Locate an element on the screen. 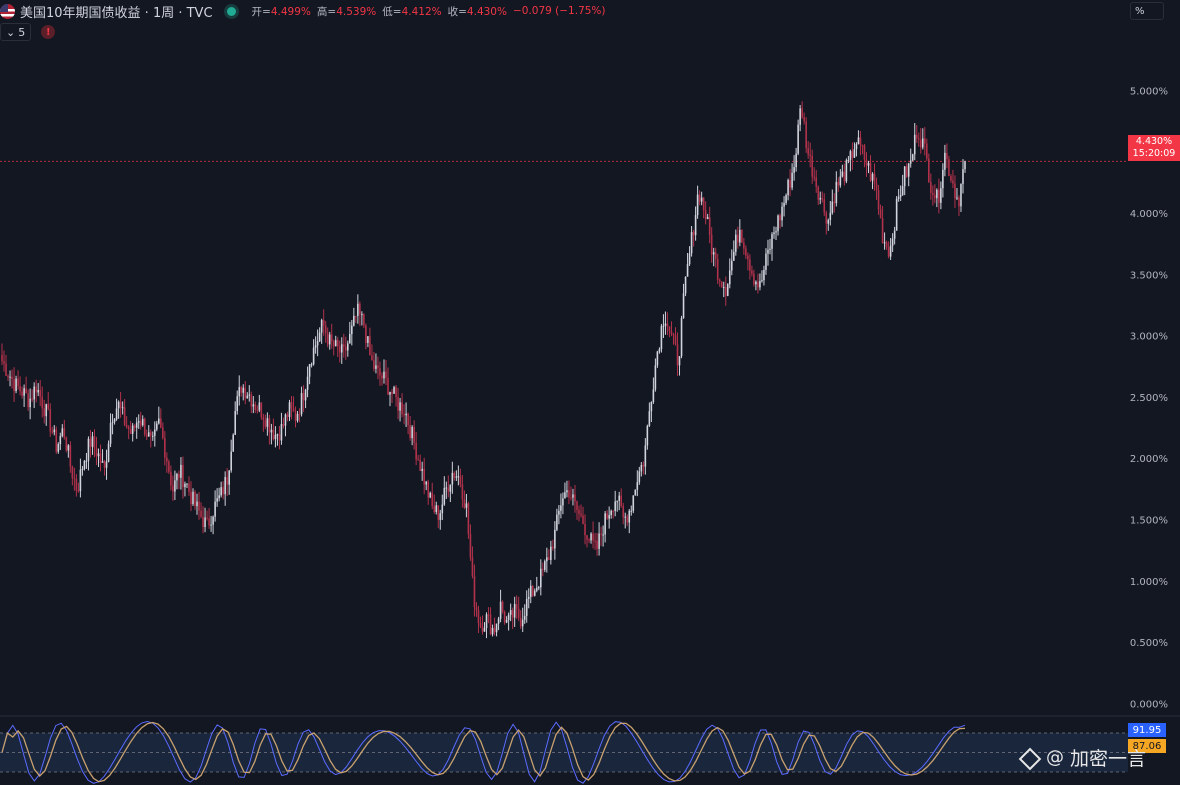 The image size is (1180, 785). market-status-icon is located at coordinates (231, 11).